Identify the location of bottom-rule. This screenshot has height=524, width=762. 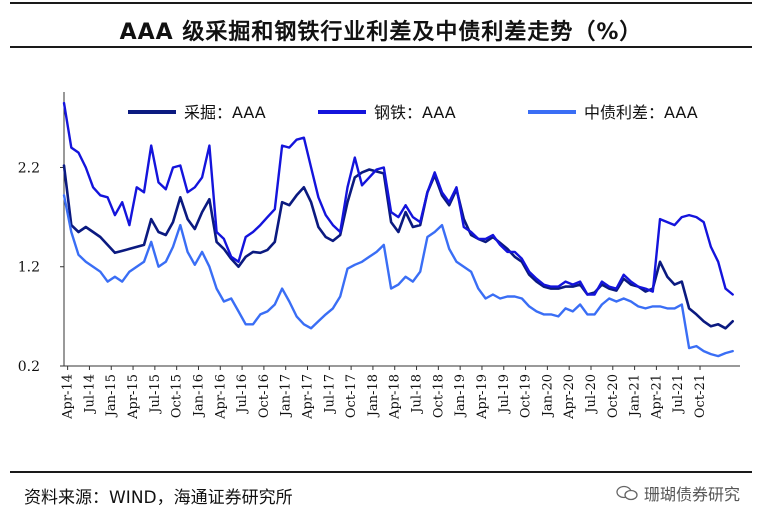
(381, 472).